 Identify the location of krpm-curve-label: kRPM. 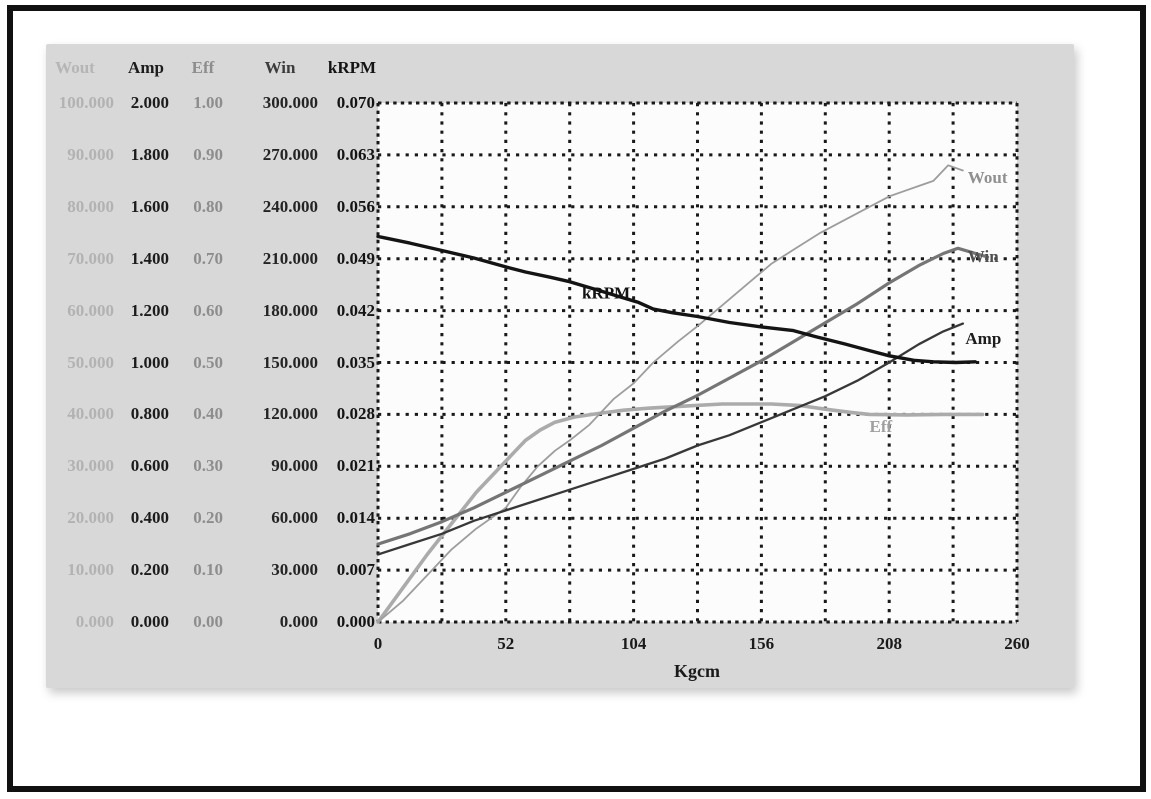
(606, 293).